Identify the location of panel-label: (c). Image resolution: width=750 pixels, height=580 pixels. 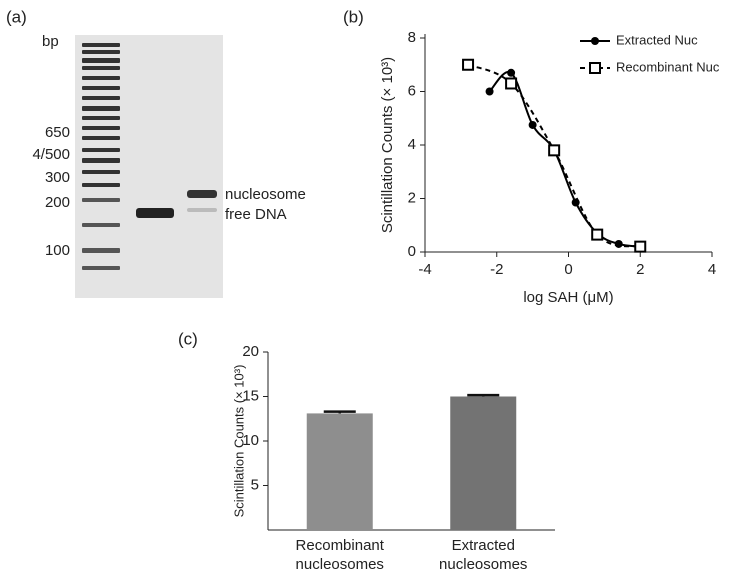
(188, 338).